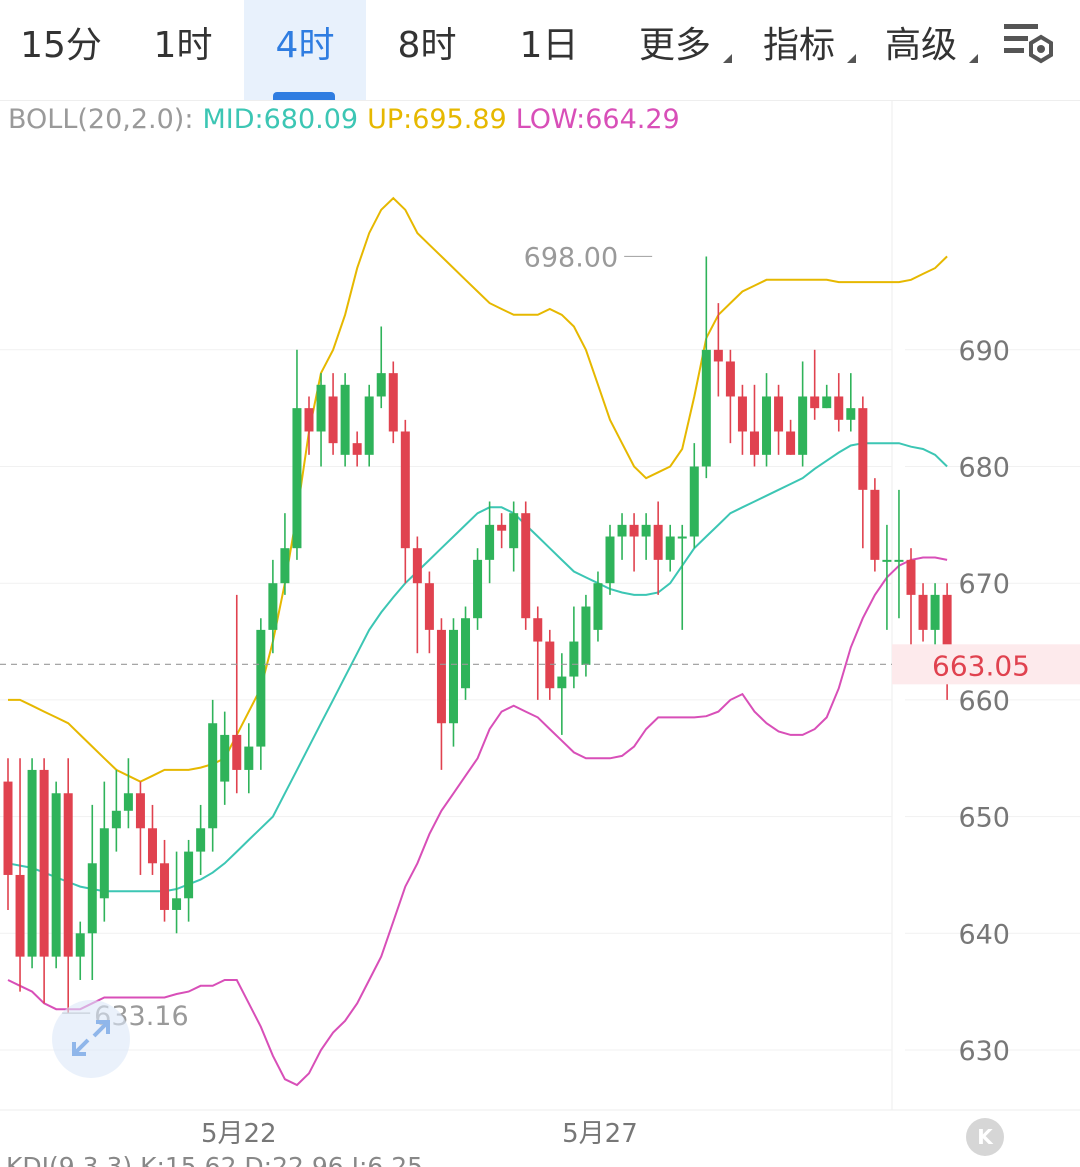  Describe the element at coordinates (984, 584) in the screenshot. I see `y-tick-label: 670` at that location.